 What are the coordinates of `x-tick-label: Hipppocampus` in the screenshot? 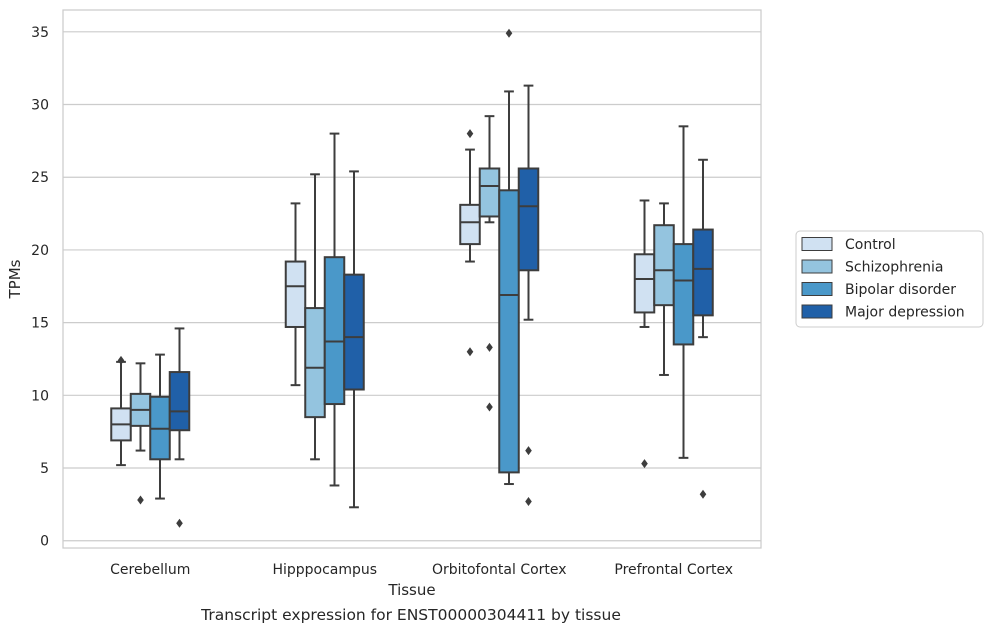 It's located at (324, 570).